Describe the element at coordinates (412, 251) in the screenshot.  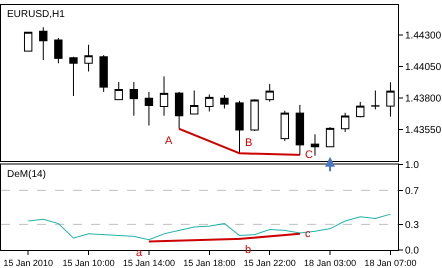
I see `y-tick-label: 0.0` at that location.